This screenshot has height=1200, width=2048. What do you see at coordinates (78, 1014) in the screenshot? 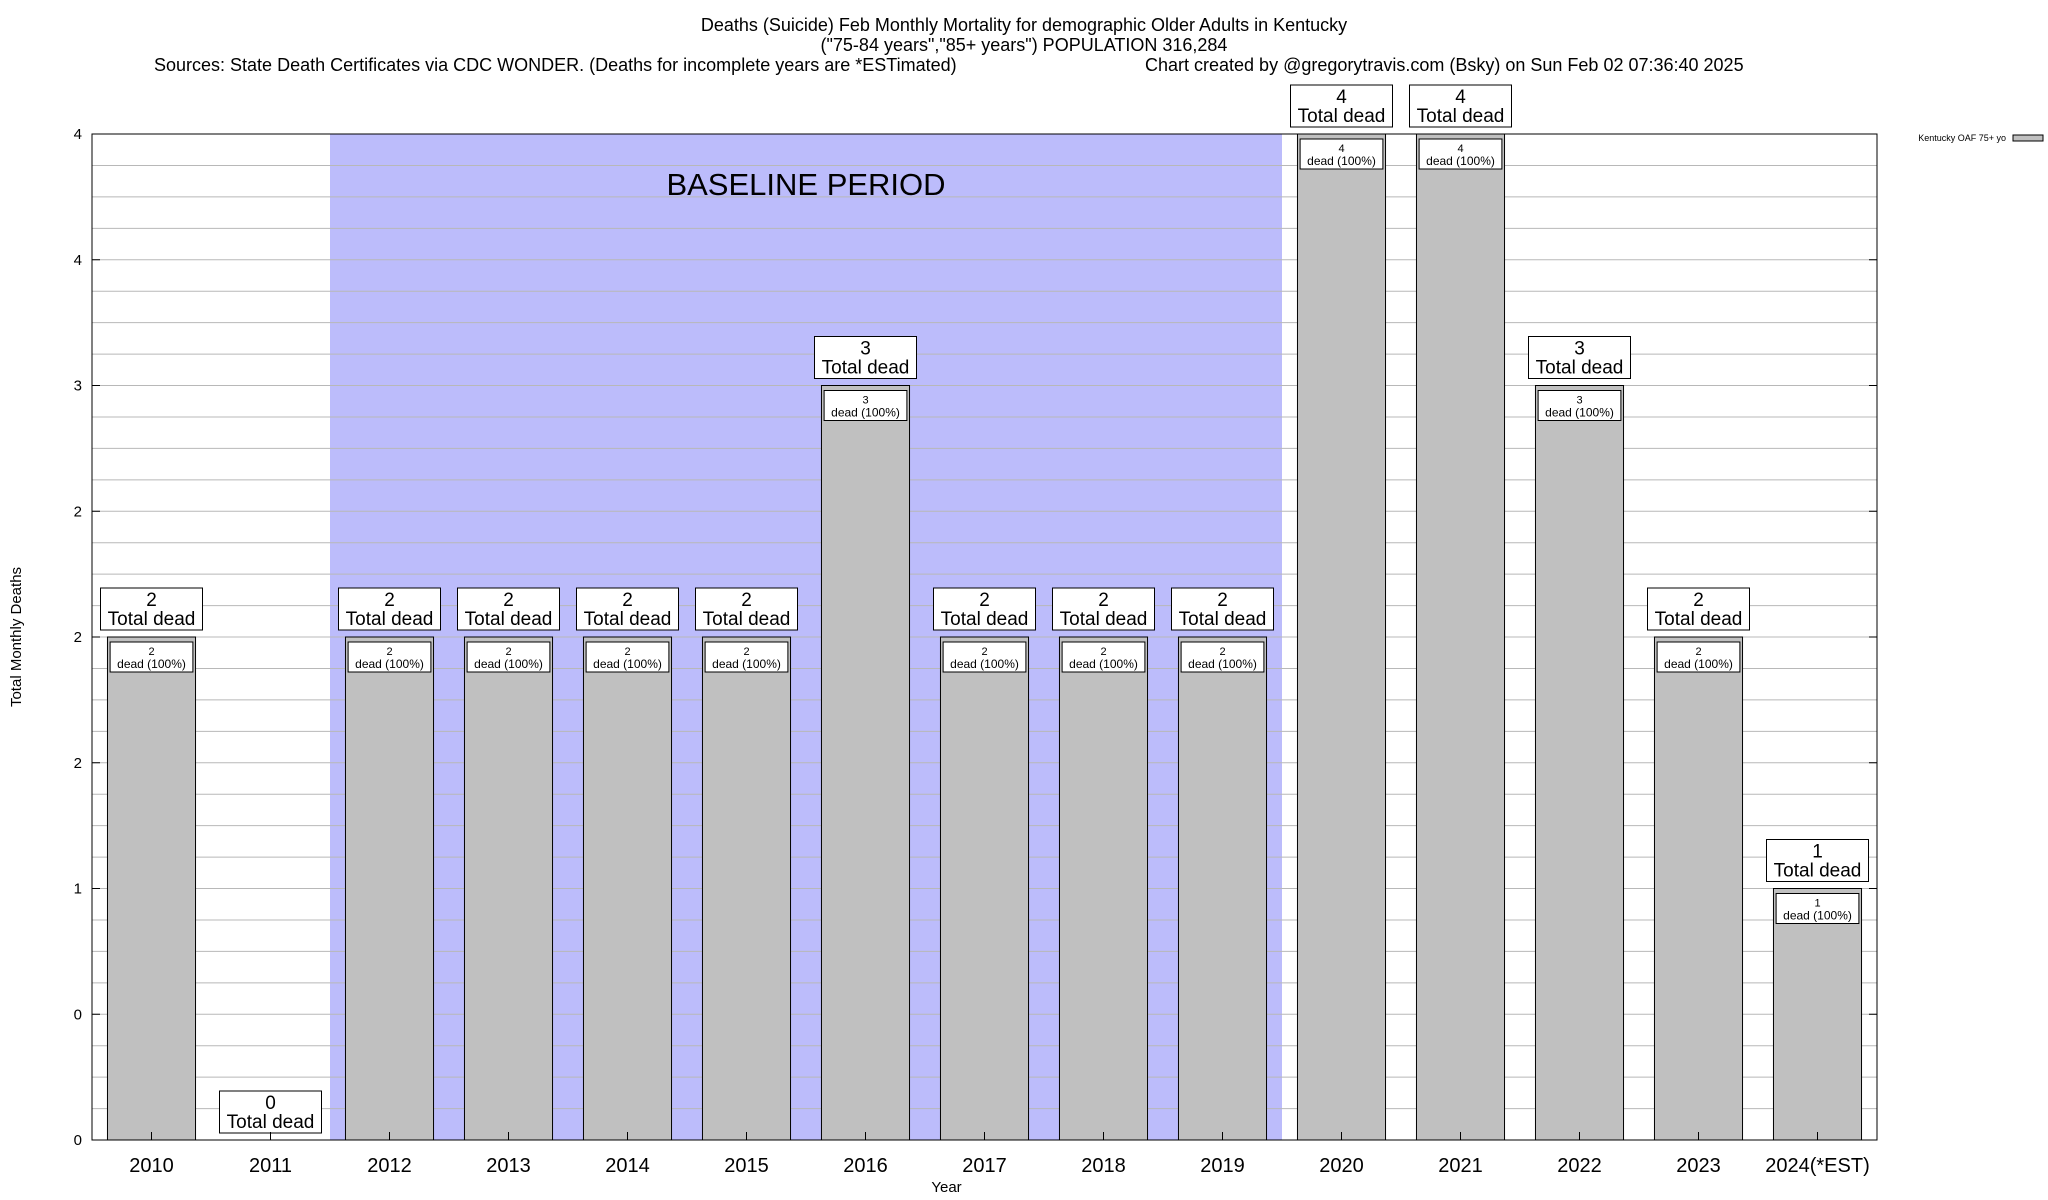
I see `y-tick-label: 0` at bounding box center [78, 1014].